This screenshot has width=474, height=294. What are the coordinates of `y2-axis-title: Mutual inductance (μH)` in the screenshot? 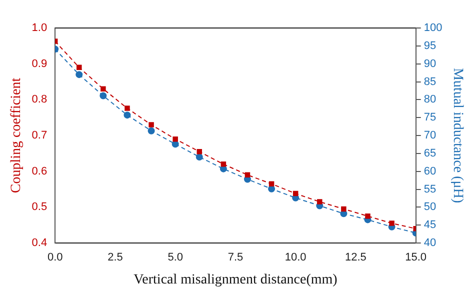 It's located at (457, 136).